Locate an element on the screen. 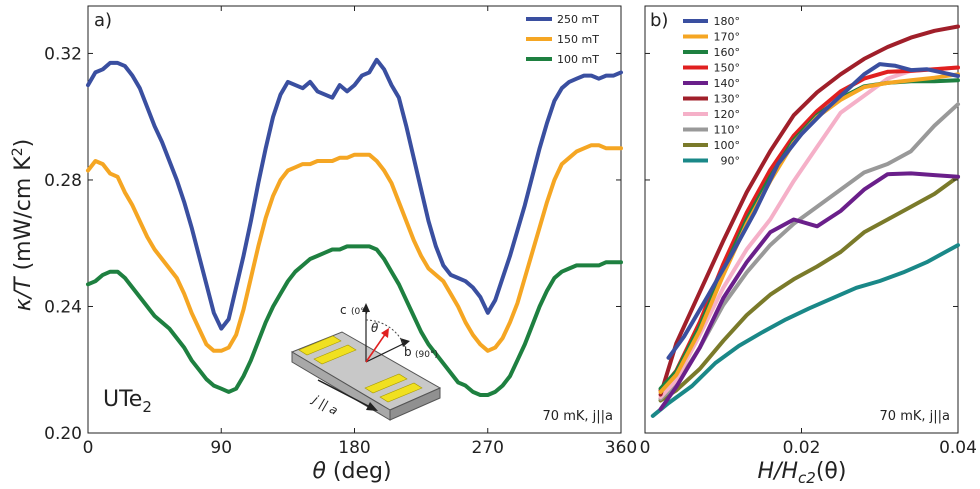  ylabel-units: (mW/cm K is located at coordinates (23, 217).